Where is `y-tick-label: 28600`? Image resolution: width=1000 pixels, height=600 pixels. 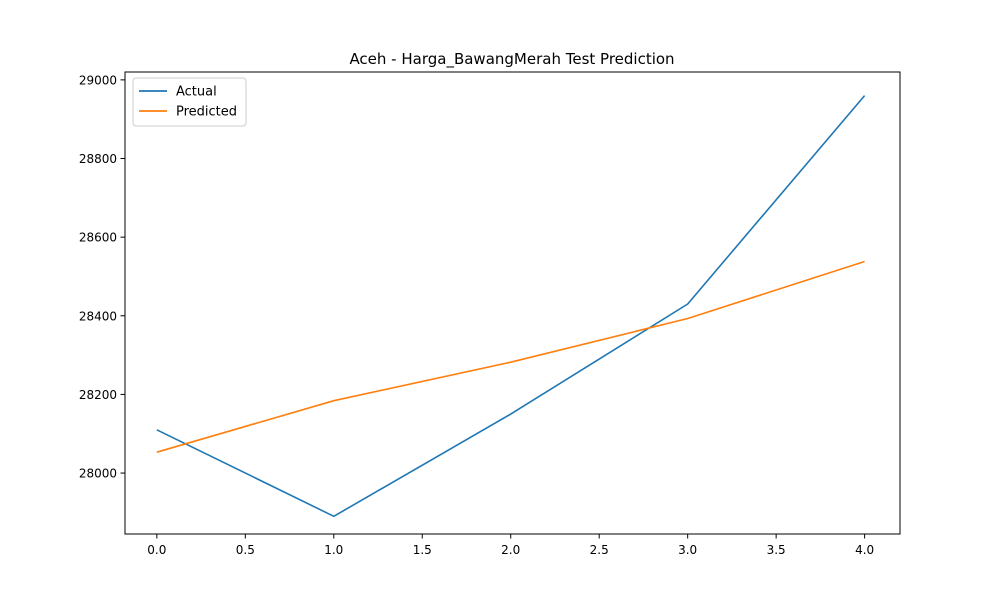 y-tick-label: 28600 is located at coordinates (98, 238).